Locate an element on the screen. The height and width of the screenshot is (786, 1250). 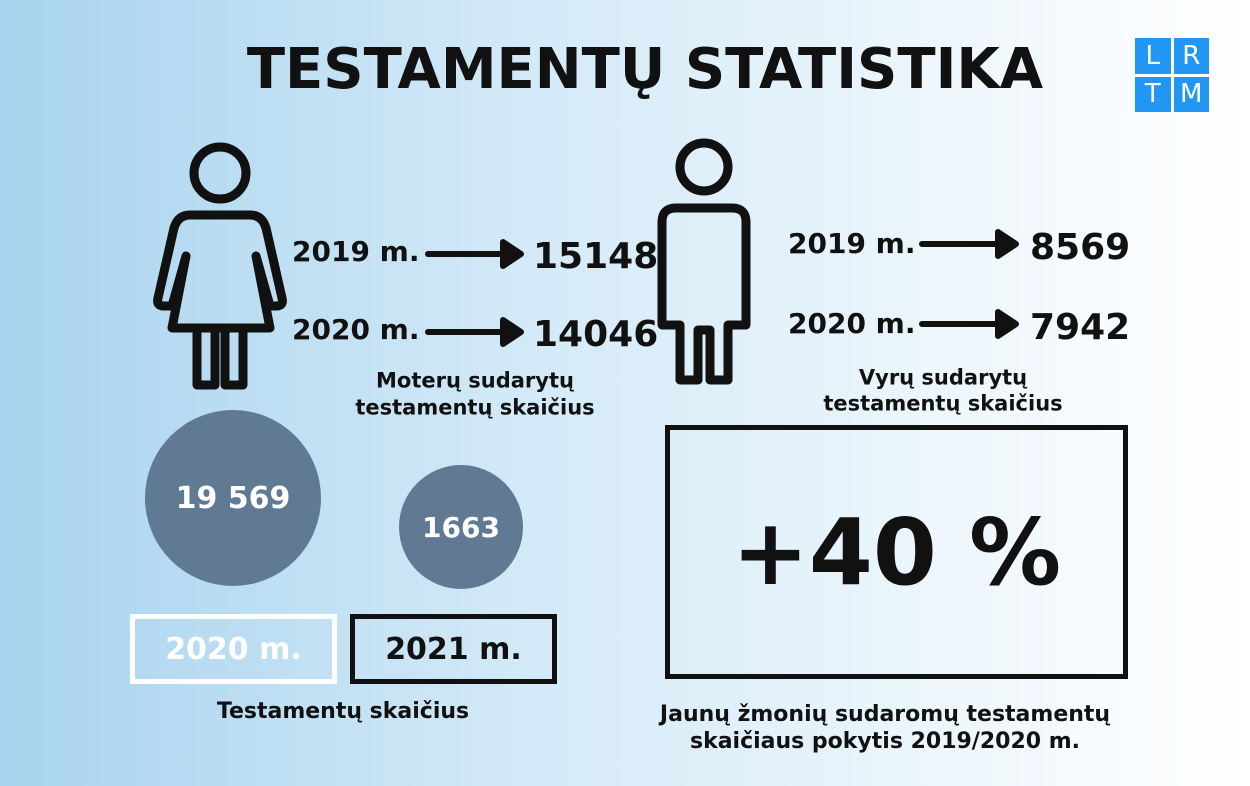
logo: L R T M is located at coordinates (1172, 75).